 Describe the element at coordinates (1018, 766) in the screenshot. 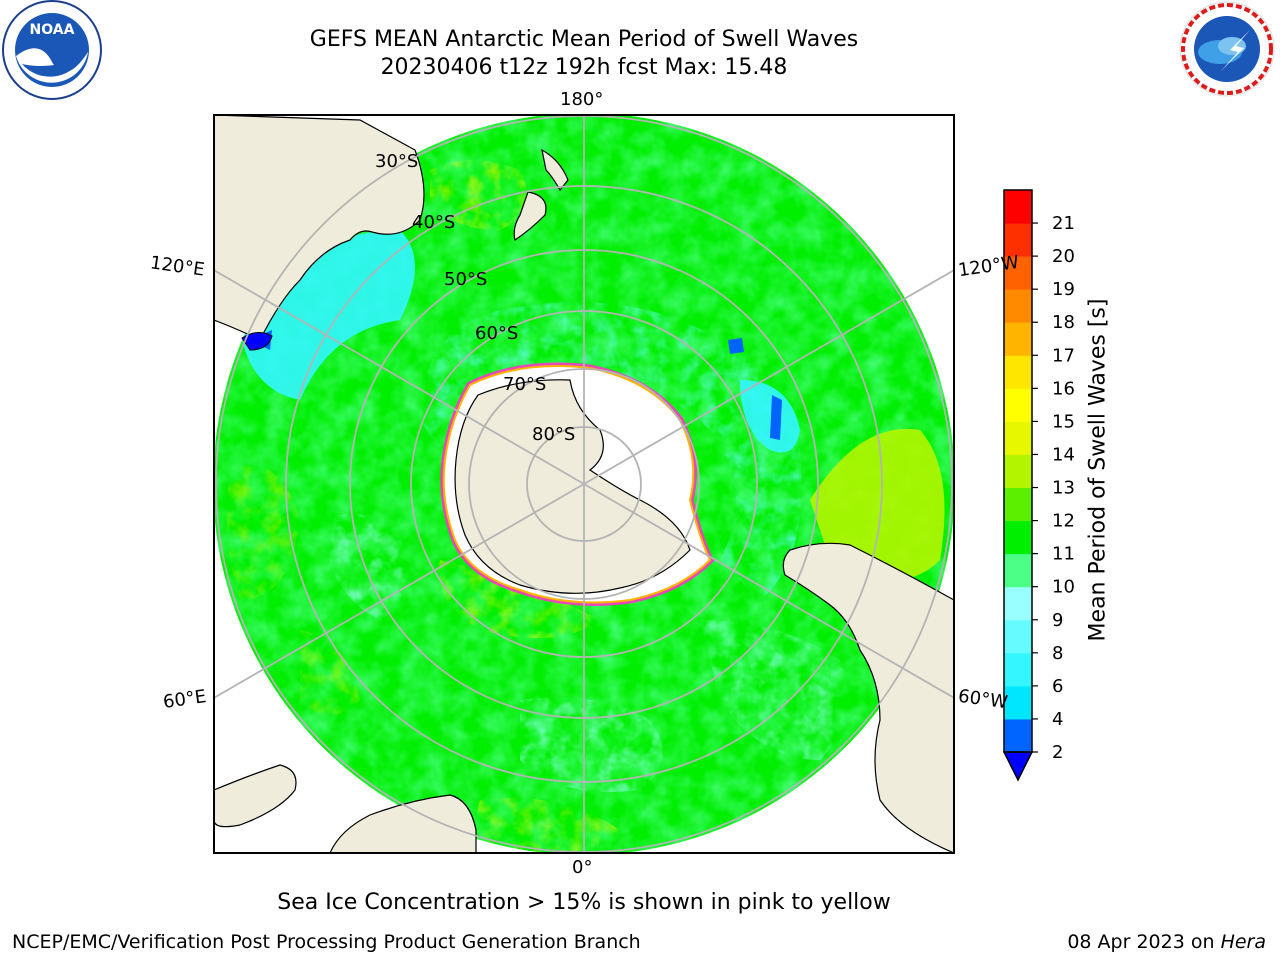

I see `colorbar-under-triangle` at that location.